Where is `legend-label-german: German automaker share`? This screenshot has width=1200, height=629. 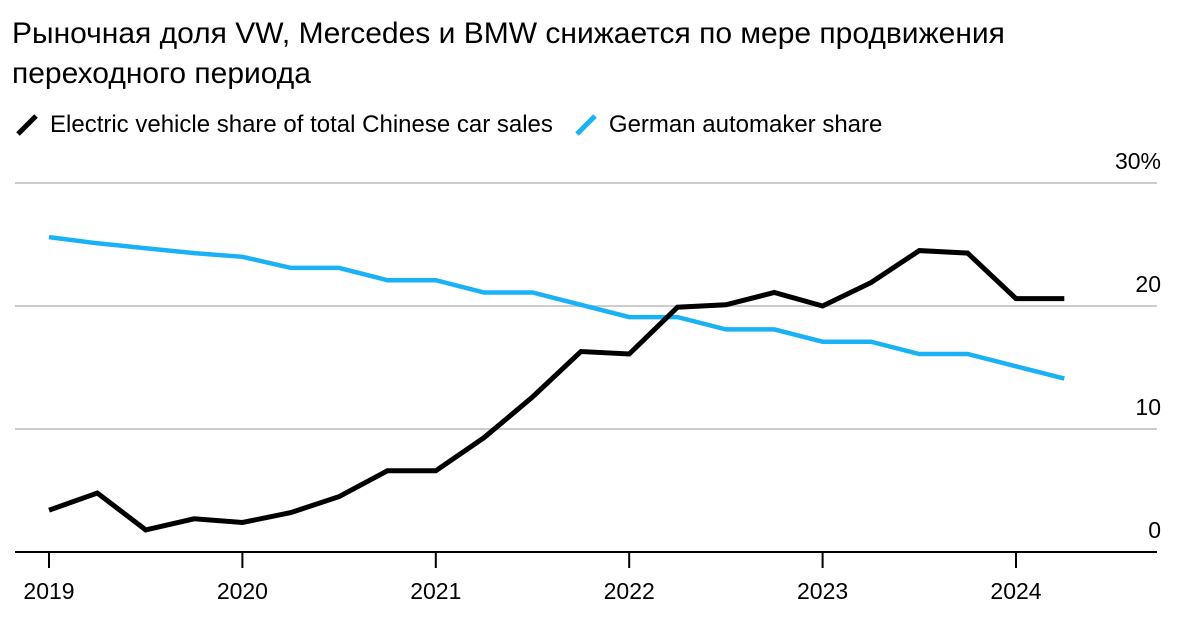
legend-label-german: German automaker share is located at coordinates (745, 124).